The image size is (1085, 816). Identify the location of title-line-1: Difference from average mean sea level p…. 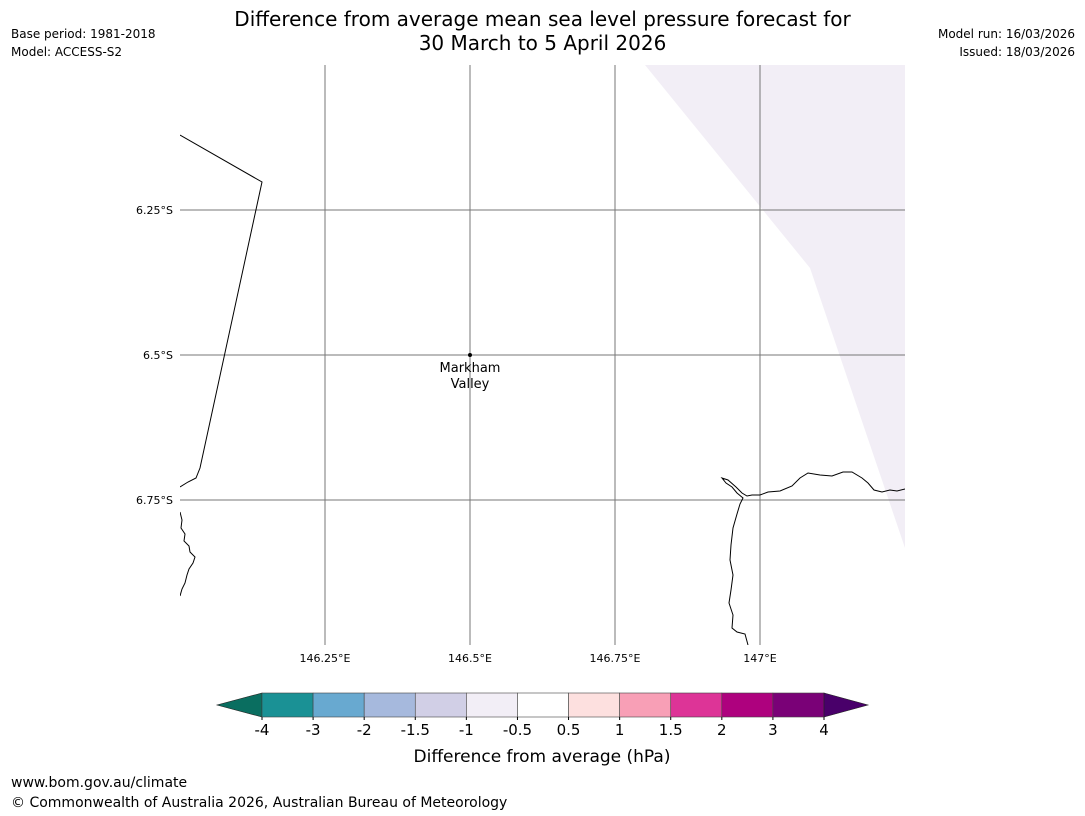
(542, 19).